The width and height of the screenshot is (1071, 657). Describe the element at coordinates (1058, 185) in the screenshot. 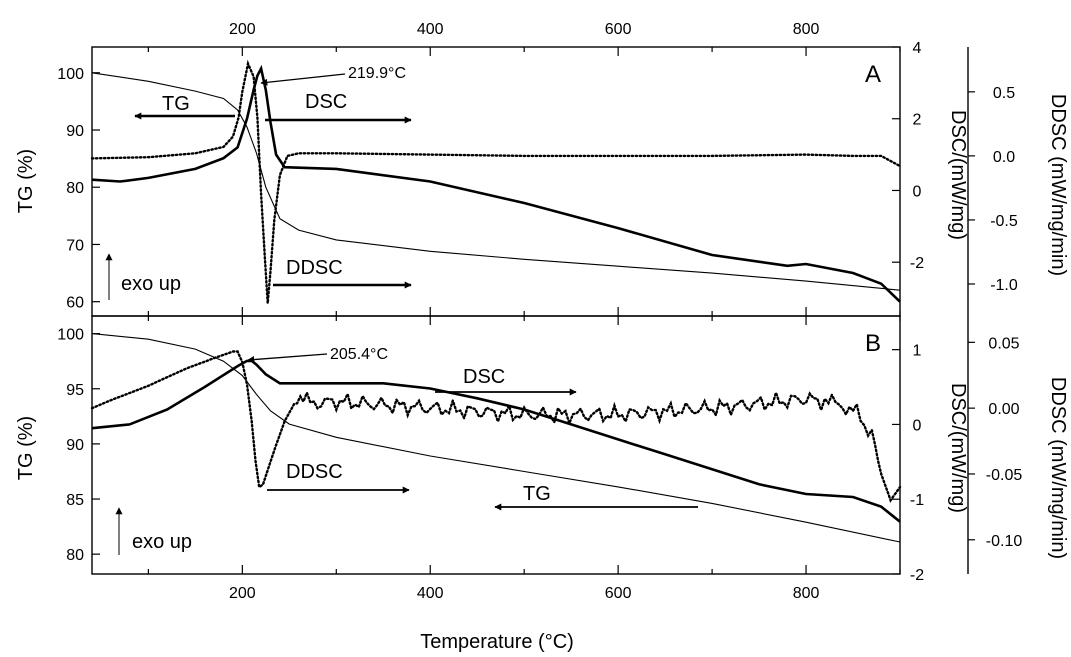

I see `panel-a-ddsc-axis-label: DDSC (mW/mg/min)` at that location.